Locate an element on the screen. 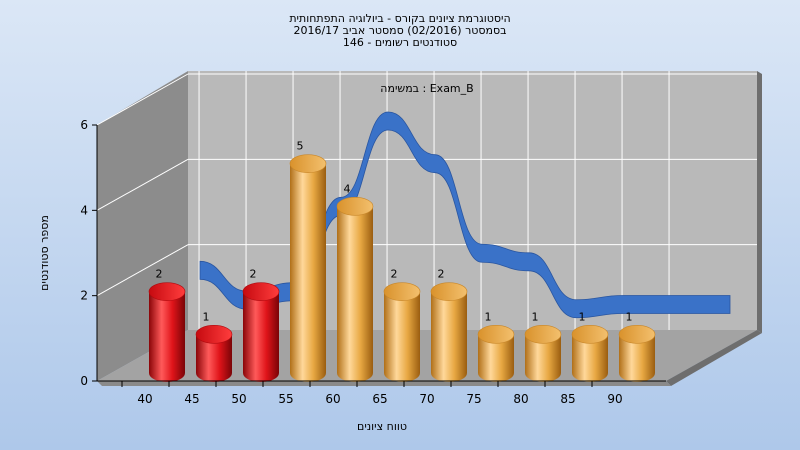 The width and height of the screenshot is (800, 450). x-tick-label: 50 is located at coordinates (238, 399).